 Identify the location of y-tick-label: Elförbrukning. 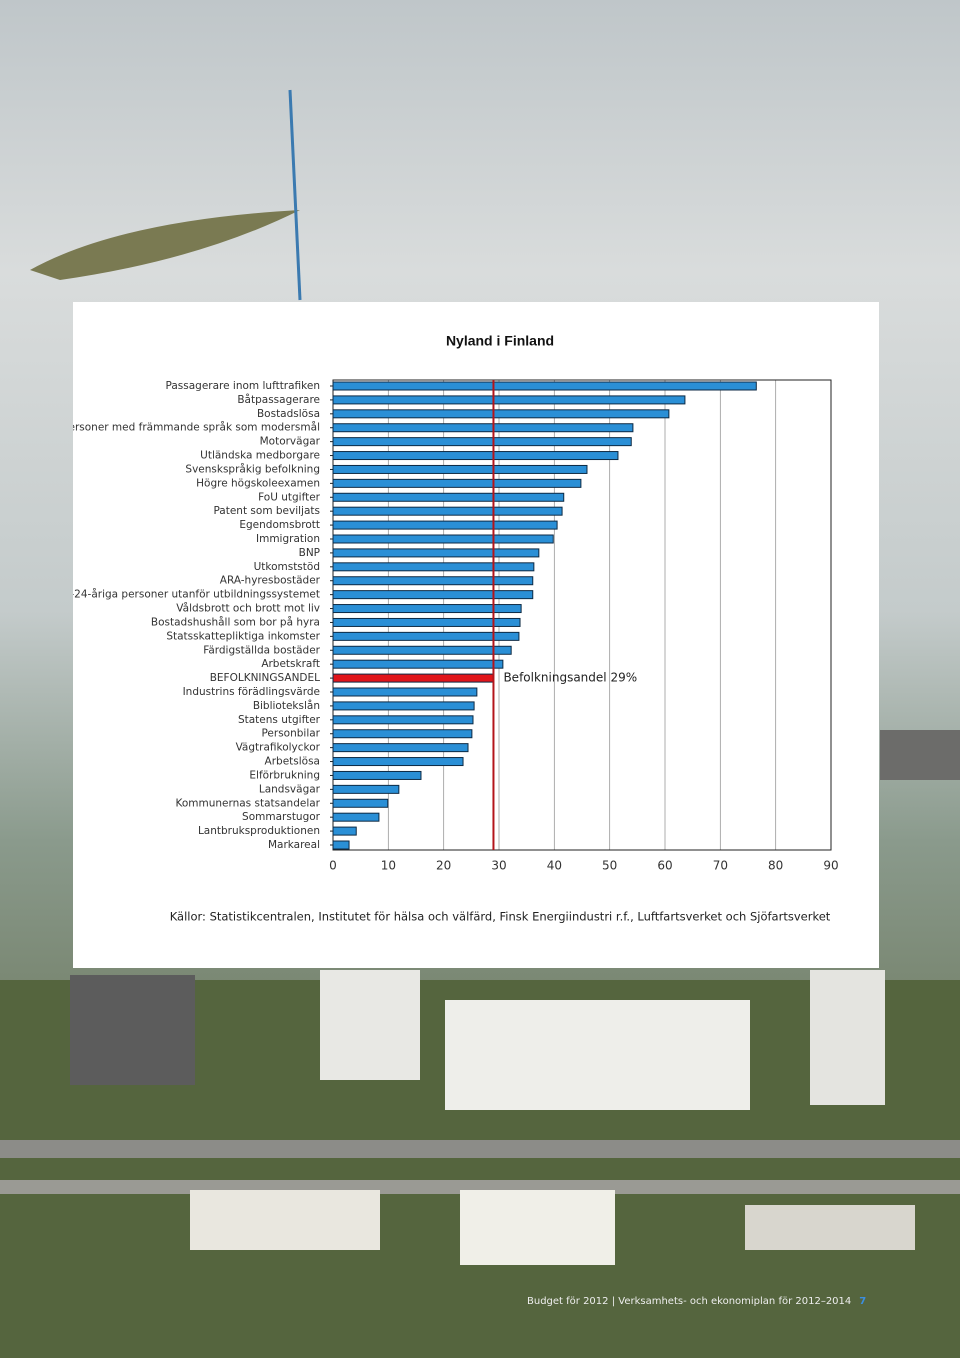
(284, 775).